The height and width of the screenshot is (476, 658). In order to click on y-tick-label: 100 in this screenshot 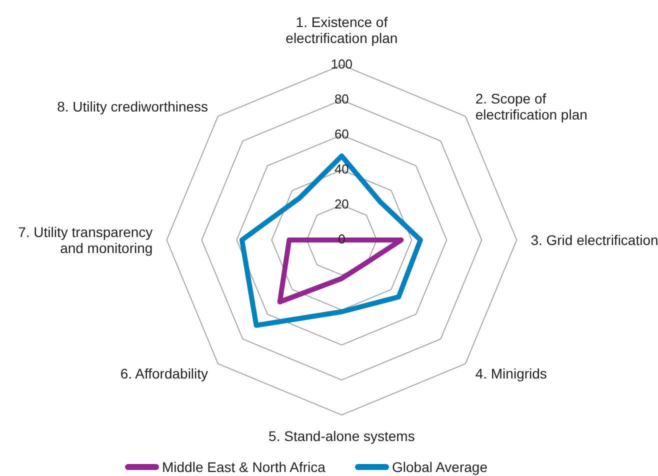, I will do `click(341, 64)`.